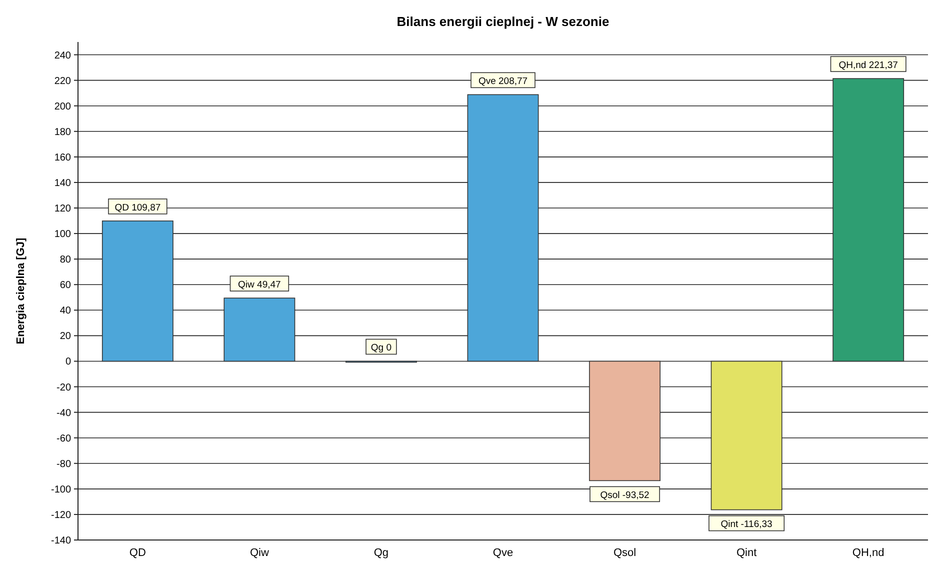 The width and height of the screenshot is (946, 580). I want to click on chart-title: Bilans energii cieplnej - W sezonie, so click(503, 21).